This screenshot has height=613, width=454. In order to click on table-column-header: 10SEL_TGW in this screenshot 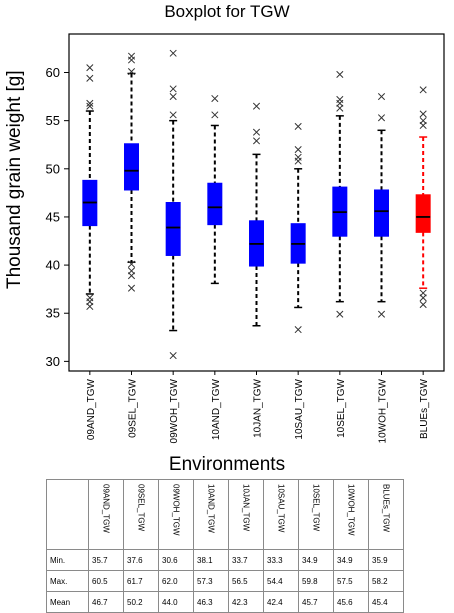, I will do `click(316, 514)`.